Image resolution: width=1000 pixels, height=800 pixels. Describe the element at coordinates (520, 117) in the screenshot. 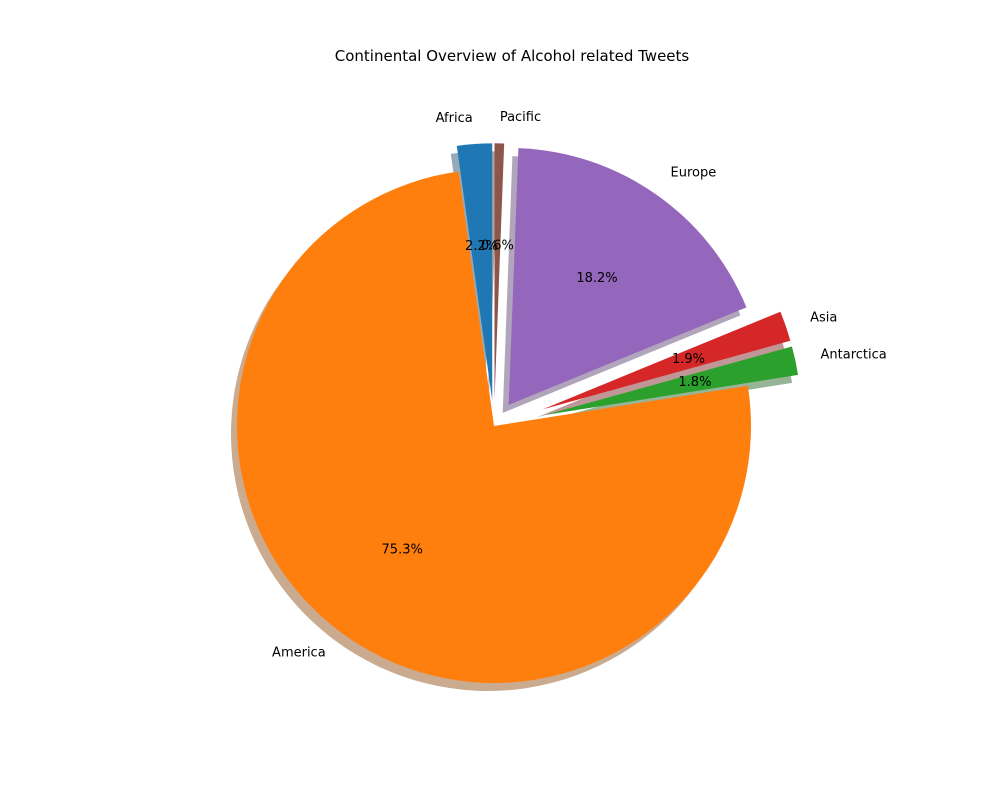

I see `slice-label-pacific: Pacific` at that location.